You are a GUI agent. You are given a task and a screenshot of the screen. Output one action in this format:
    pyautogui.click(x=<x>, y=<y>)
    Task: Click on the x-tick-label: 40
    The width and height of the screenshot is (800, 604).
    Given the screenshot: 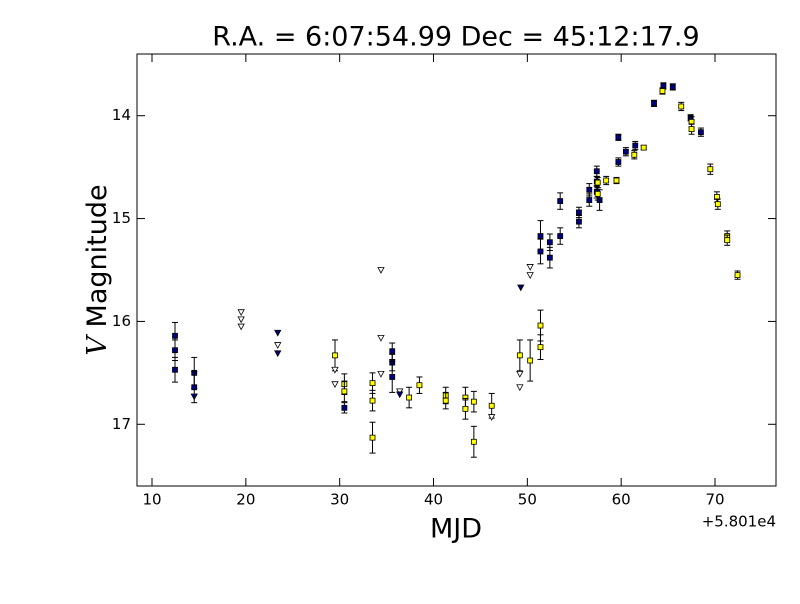 What is the action you would take?
    pyautogui.click(x=433, y=500)
    